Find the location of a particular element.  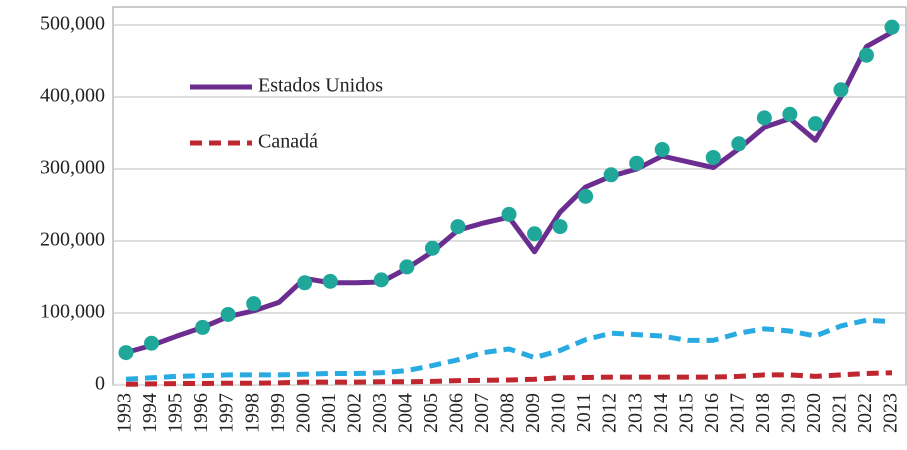

y-tick-label: 0 is located at coordinates (100, 384).